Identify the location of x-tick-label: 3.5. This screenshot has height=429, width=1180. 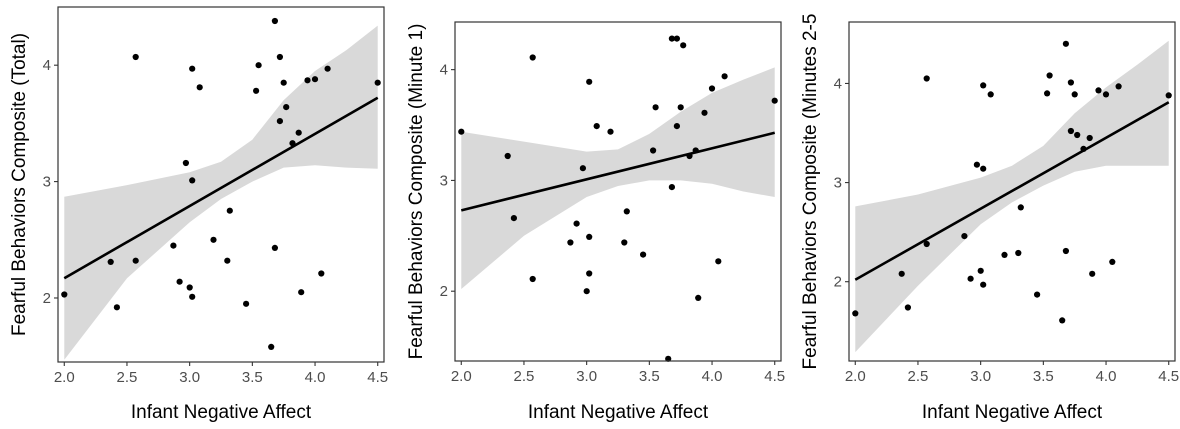
(252, 377).